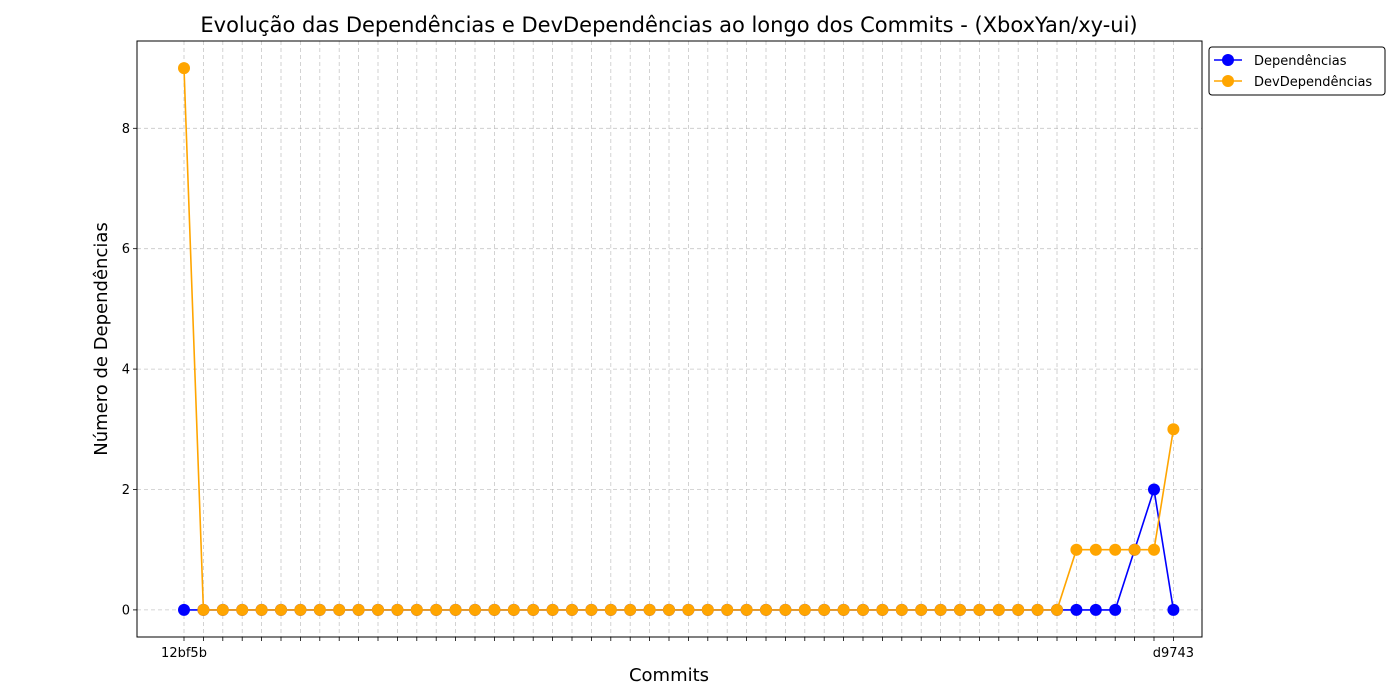 This screenshot has width=1400, height=700. Describe the element at coordinates (1228, 81) in the screenshot. I see `legend-marker-devdependencias` at that location.